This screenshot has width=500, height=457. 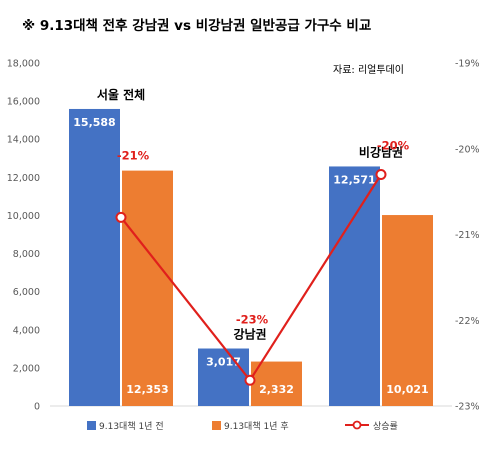 I want to click on legend-label: 상승률, so click(x=385, y=426).